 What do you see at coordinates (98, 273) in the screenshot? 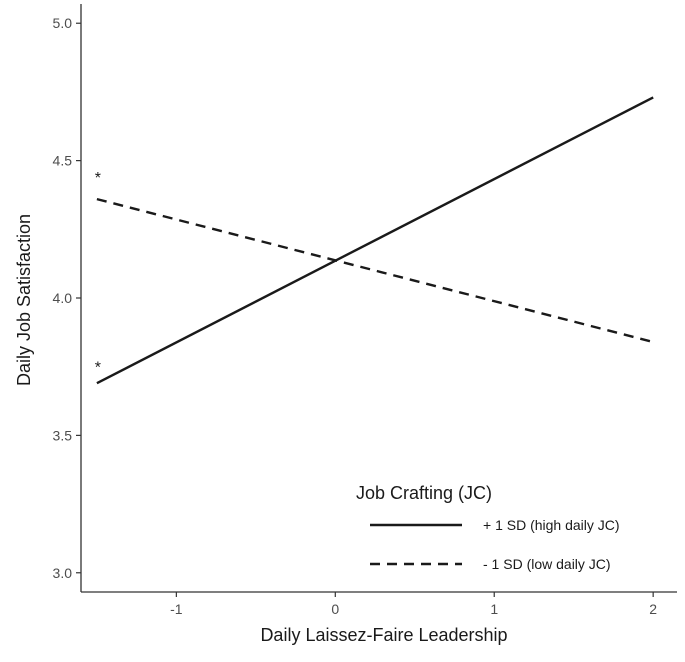
I see `annotation-layer: **` at bounding box center [98, 273].